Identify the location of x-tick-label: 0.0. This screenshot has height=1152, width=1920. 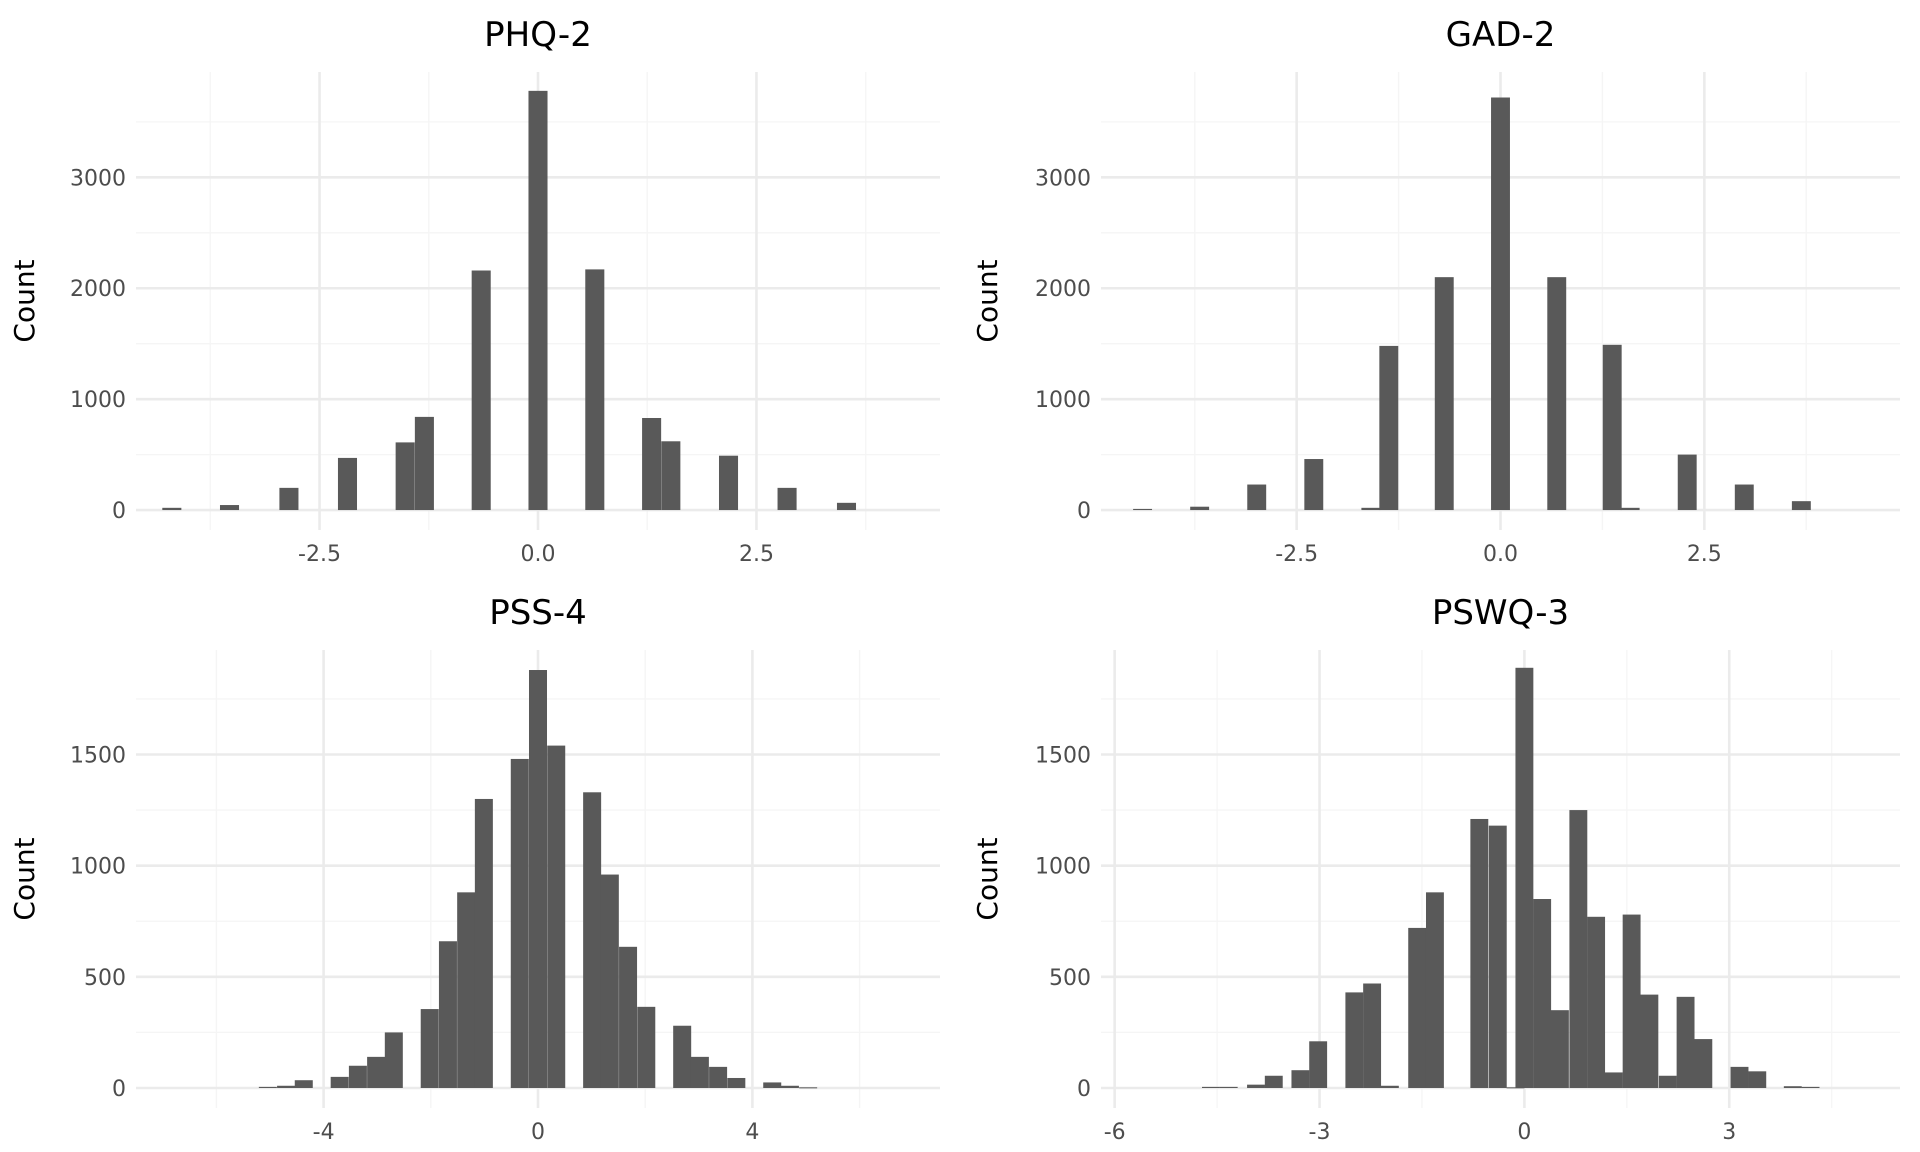
(1500, 554).